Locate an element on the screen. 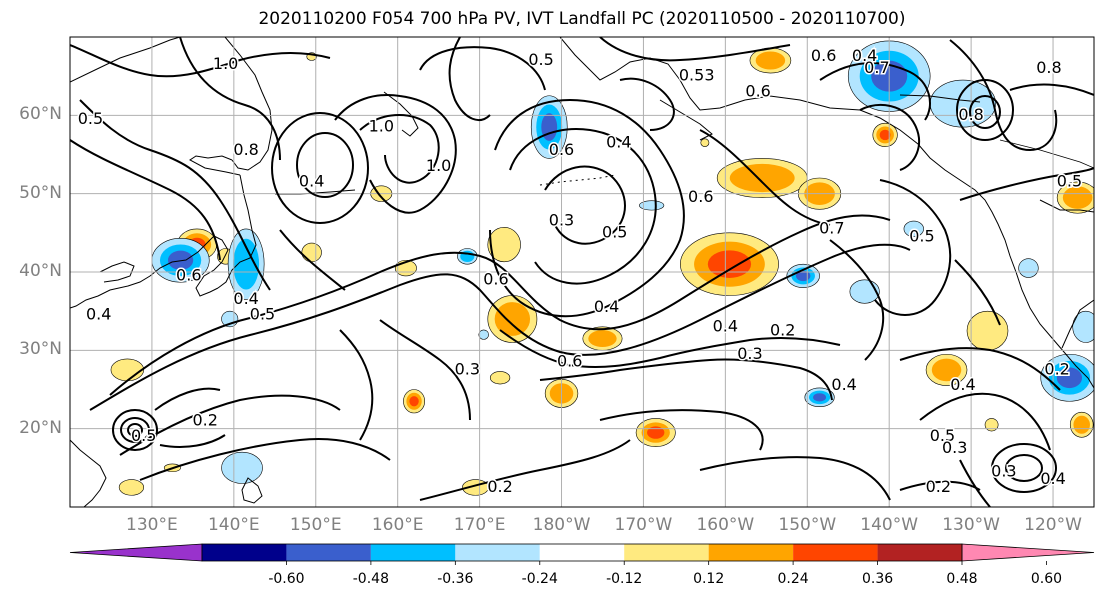 Image resolution: width=1105 pixels, height=601 pixels. longitude-label: 150°E is located at coordinates (315, 525).